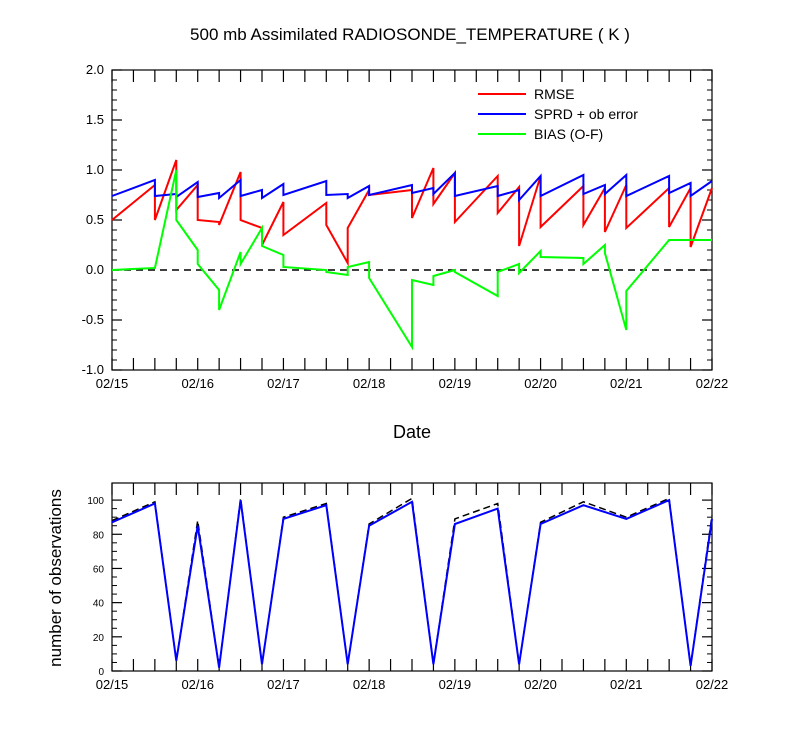 The height and width of the screenshot is (750, 800). Describe the element at coordinates (586, 114) in the screenshot. I see `legend-label-sprd: SPRD + ob error` at that location.